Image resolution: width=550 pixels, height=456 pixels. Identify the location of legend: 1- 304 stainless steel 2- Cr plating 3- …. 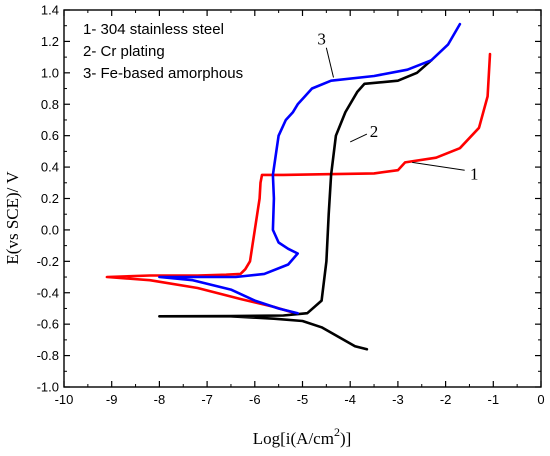
(163, 51).